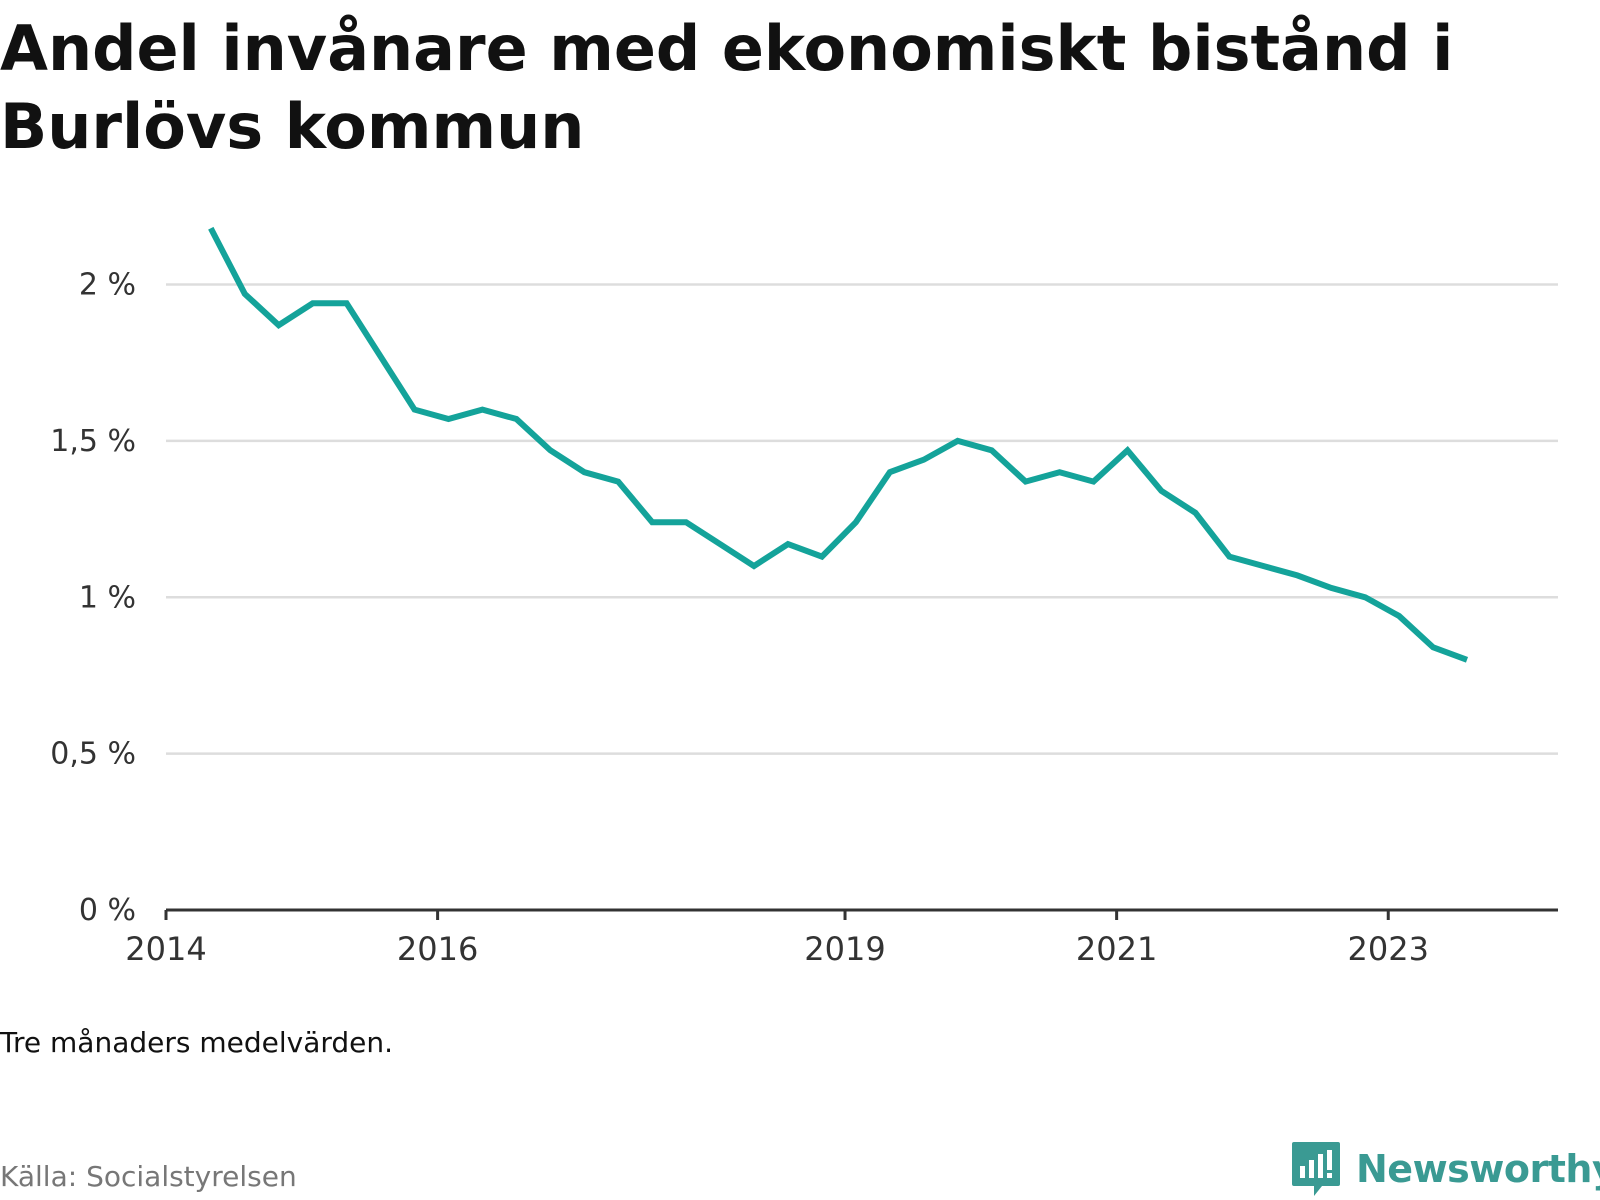  I want to click on x-axis: 2014 2016 2019 2021 2023, so click(841, 938).